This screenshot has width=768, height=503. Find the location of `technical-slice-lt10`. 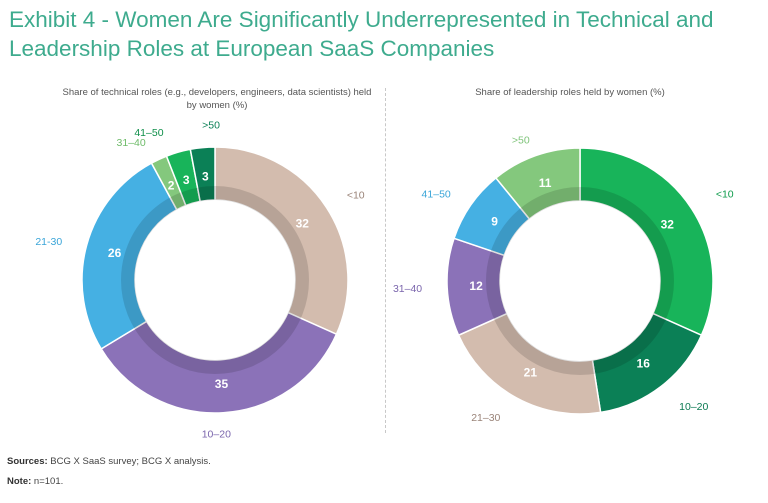

technical-slice-lt10 is located at coordinates (281, 241).